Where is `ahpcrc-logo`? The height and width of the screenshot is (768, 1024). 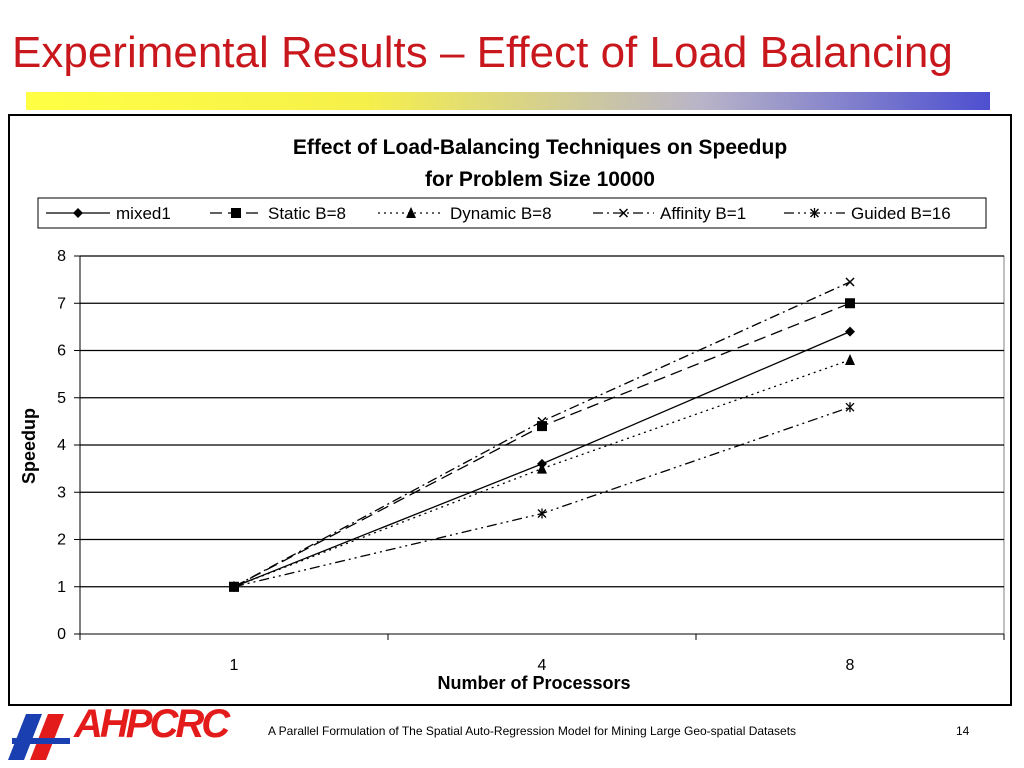
ahpcrc-logo is located at coordinates (39, 737).